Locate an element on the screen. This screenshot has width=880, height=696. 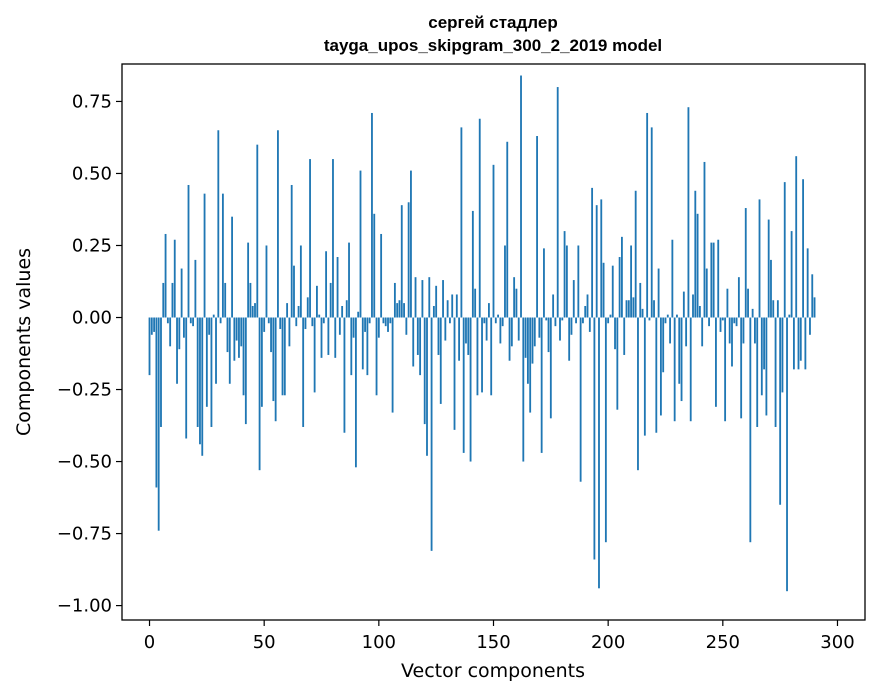
x-tick-label: 150 is located at coordinates (493, 642).